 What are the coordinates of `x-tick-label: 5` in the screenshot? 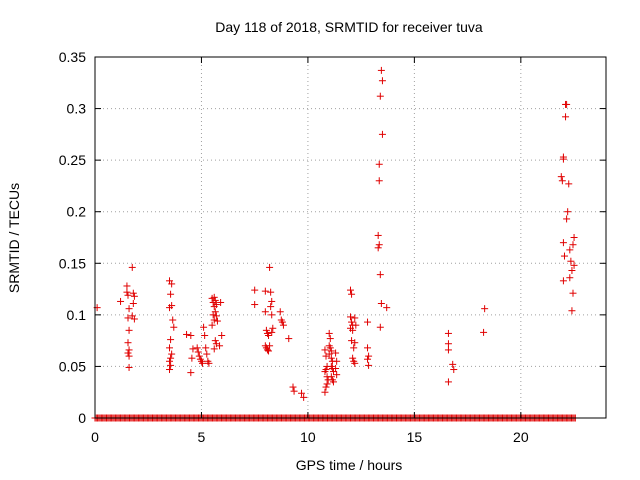 It's located at (202, 437).